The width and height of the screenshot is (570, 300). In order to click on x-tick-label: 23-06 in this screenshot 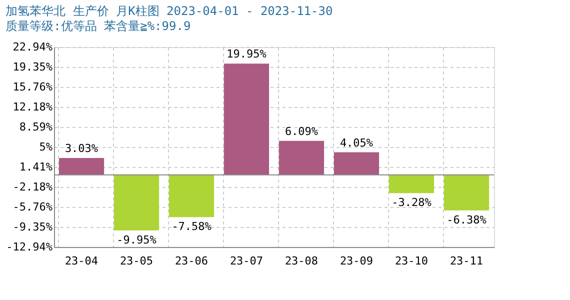, I will do `click(191, 261)`.